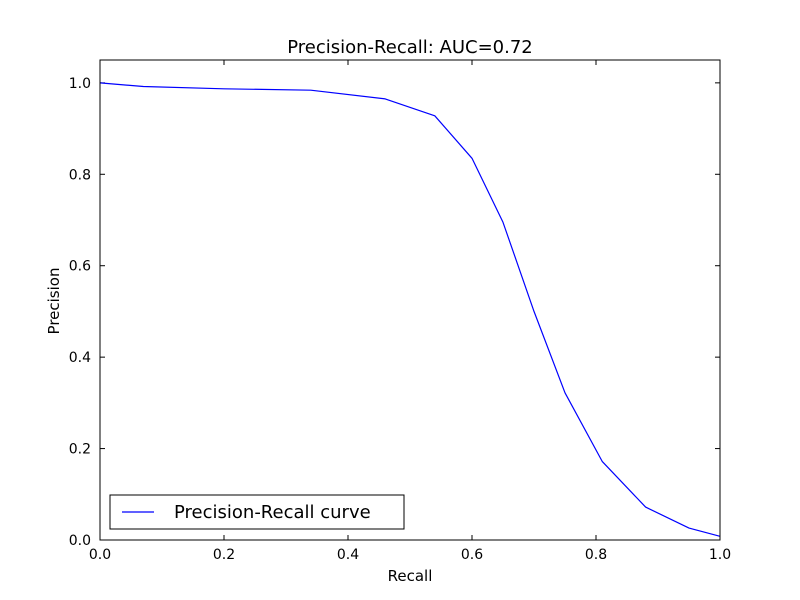 The width and height of the screenshot is (800, 600). What do you see at coordinates (272, 512) in the screenshot?
I see `legend-label: Precision-Recall curve` at bounding box center [272, 512].